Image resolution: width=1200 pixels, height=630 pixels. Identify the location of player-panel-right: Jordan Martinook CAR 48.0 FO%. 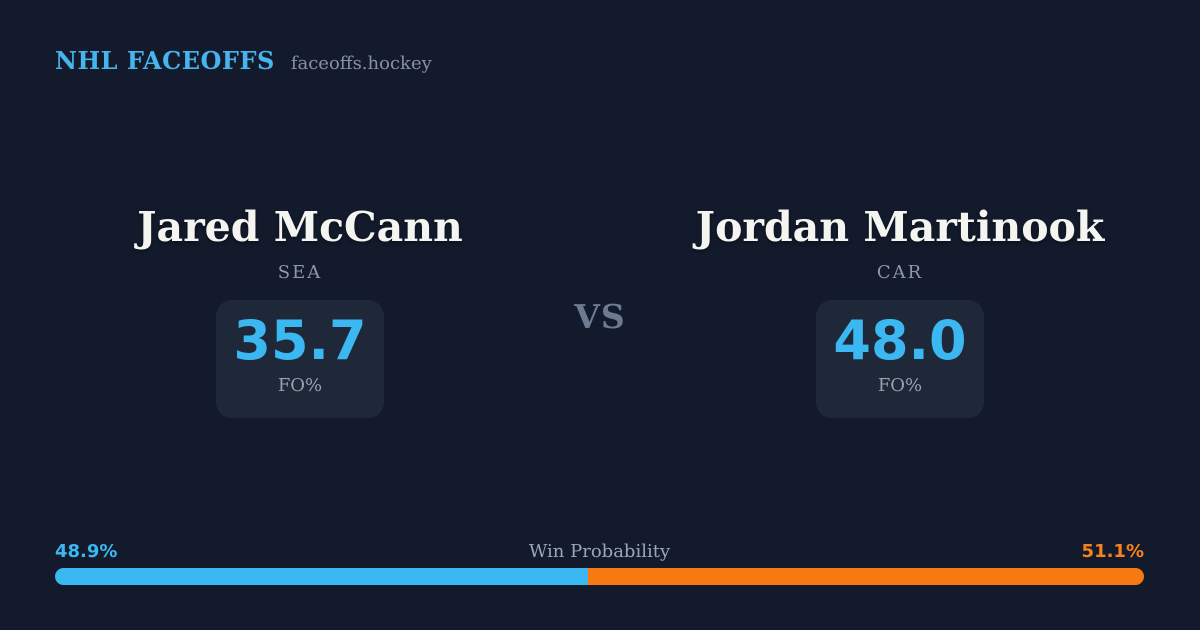
(900, 311).